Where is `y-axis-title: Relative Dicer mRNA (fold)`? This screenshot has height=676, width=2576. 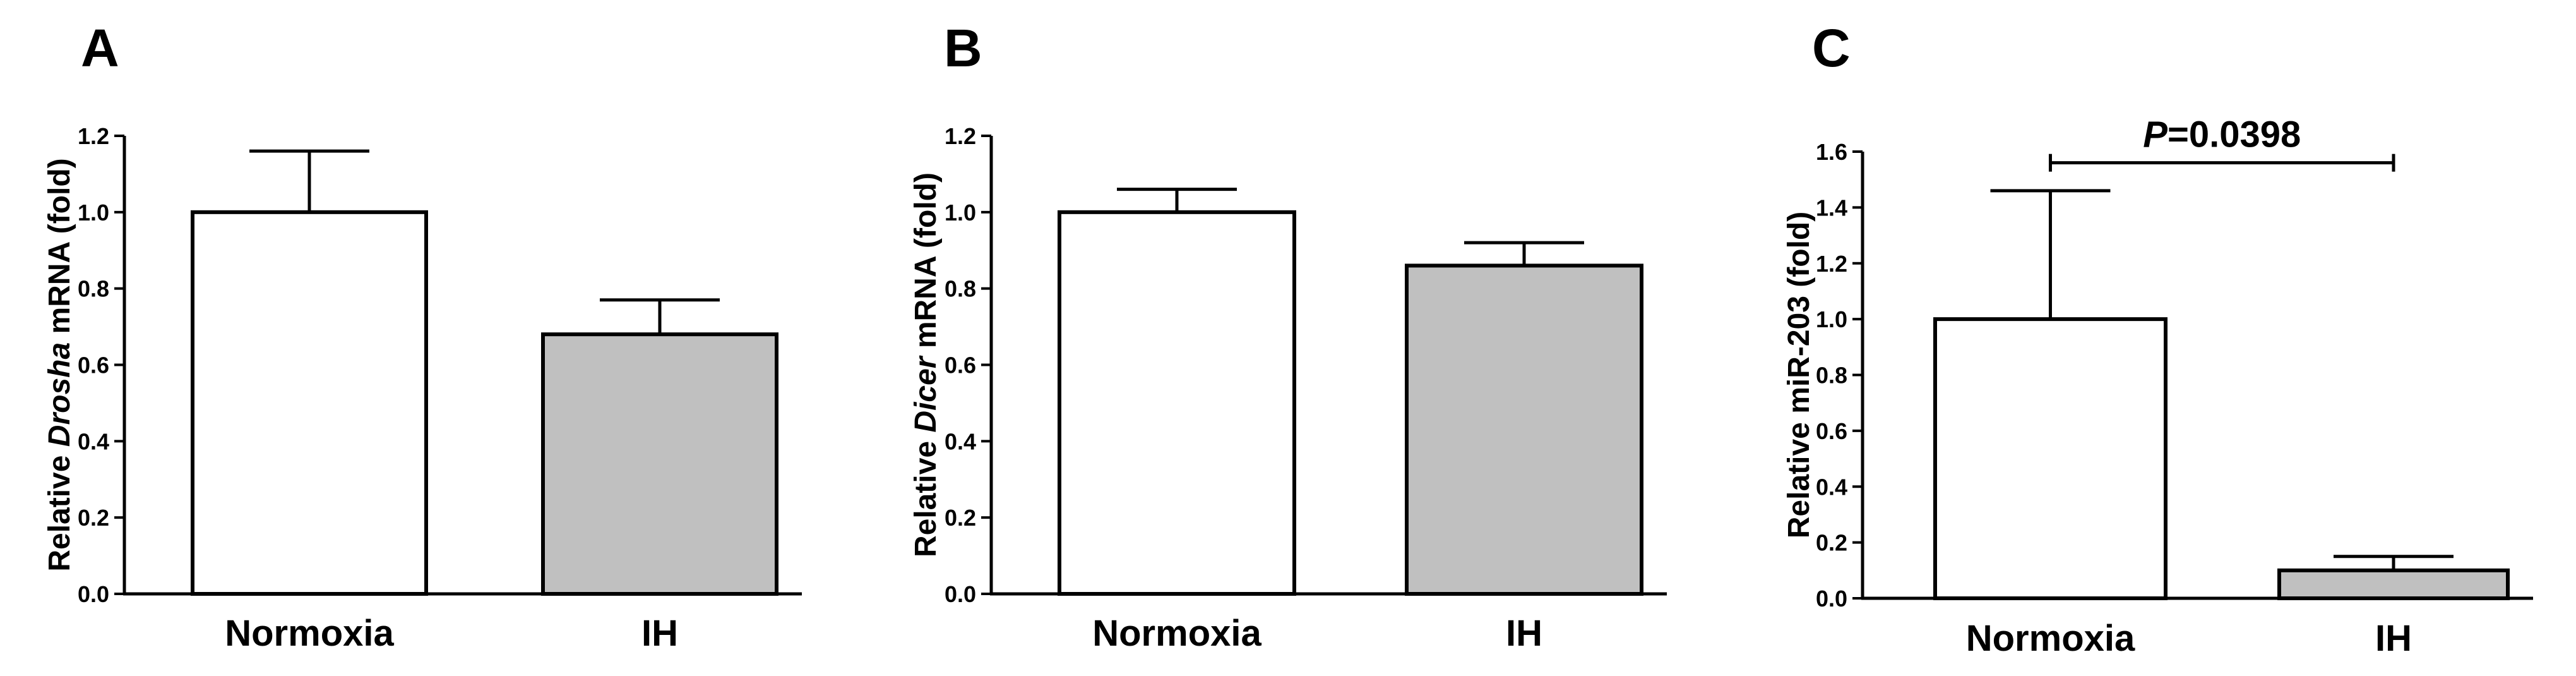 y-axis-title: Relative Dicer mRNA (fold) is located at coordinates (926, 364).